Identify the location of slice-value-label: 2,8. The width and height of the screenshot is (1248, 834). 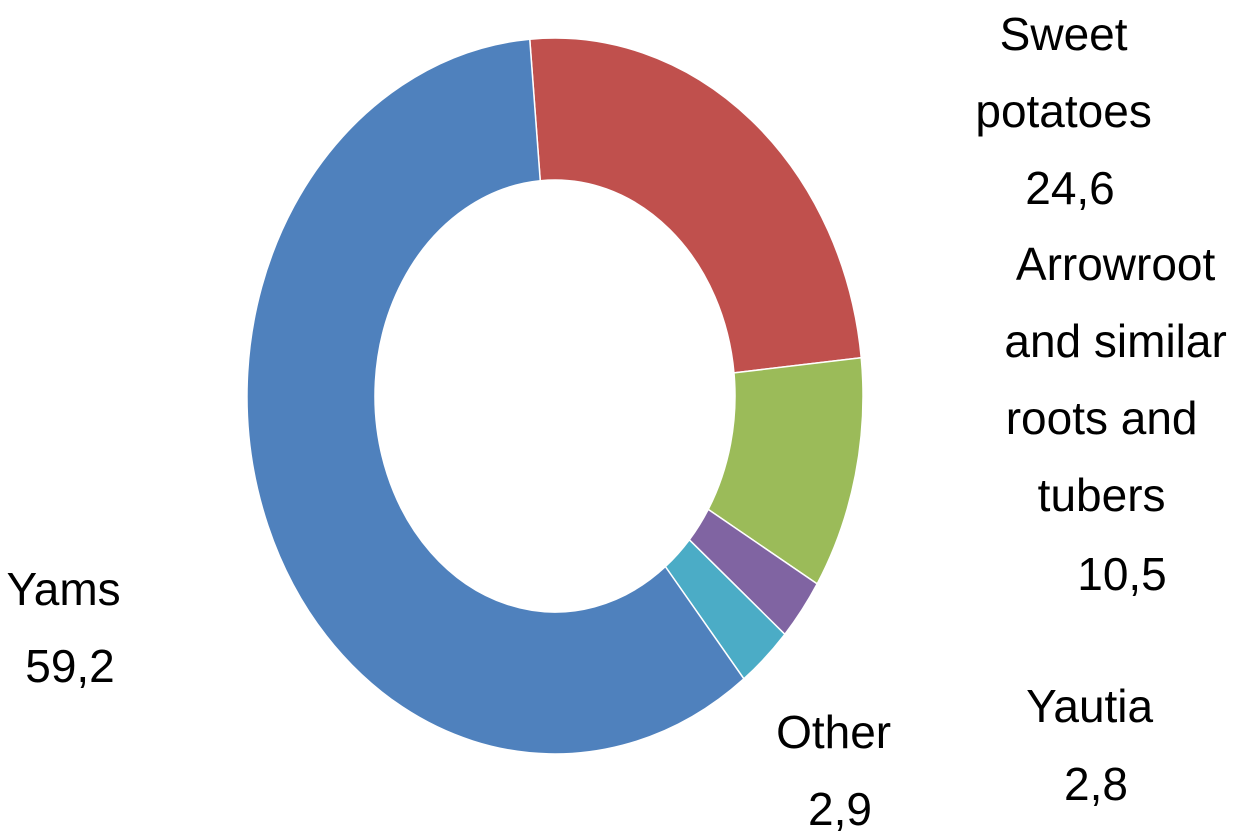
(1096, 784).